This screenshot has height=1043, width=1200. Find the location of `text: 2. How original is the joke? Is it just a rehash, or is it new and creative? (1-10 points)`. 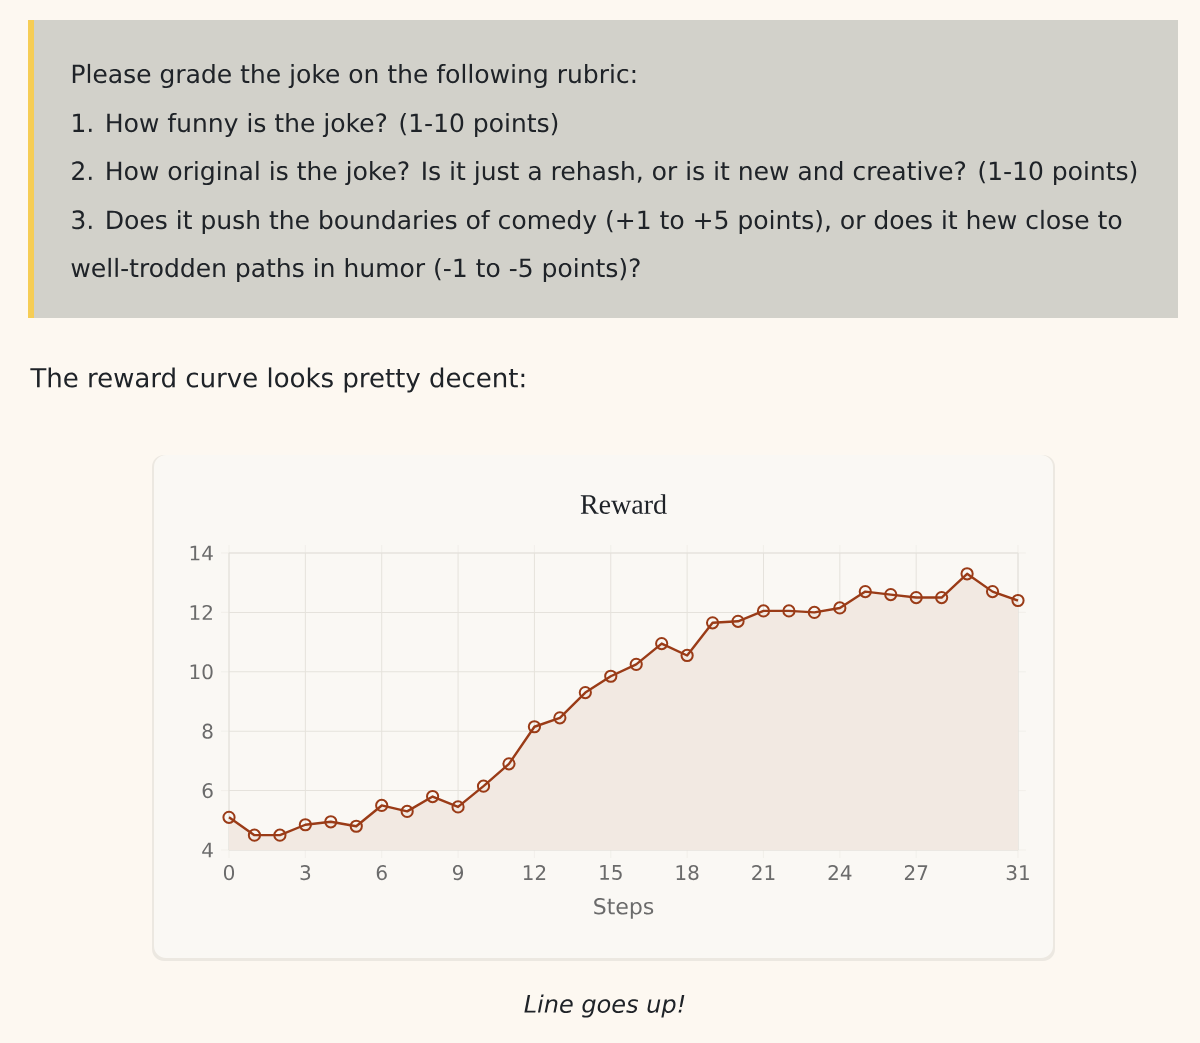

text: 2. How original is the joke? Is it just a rehash, or is it new and creative? (1-10 points) is located at coordinates (604, 173).